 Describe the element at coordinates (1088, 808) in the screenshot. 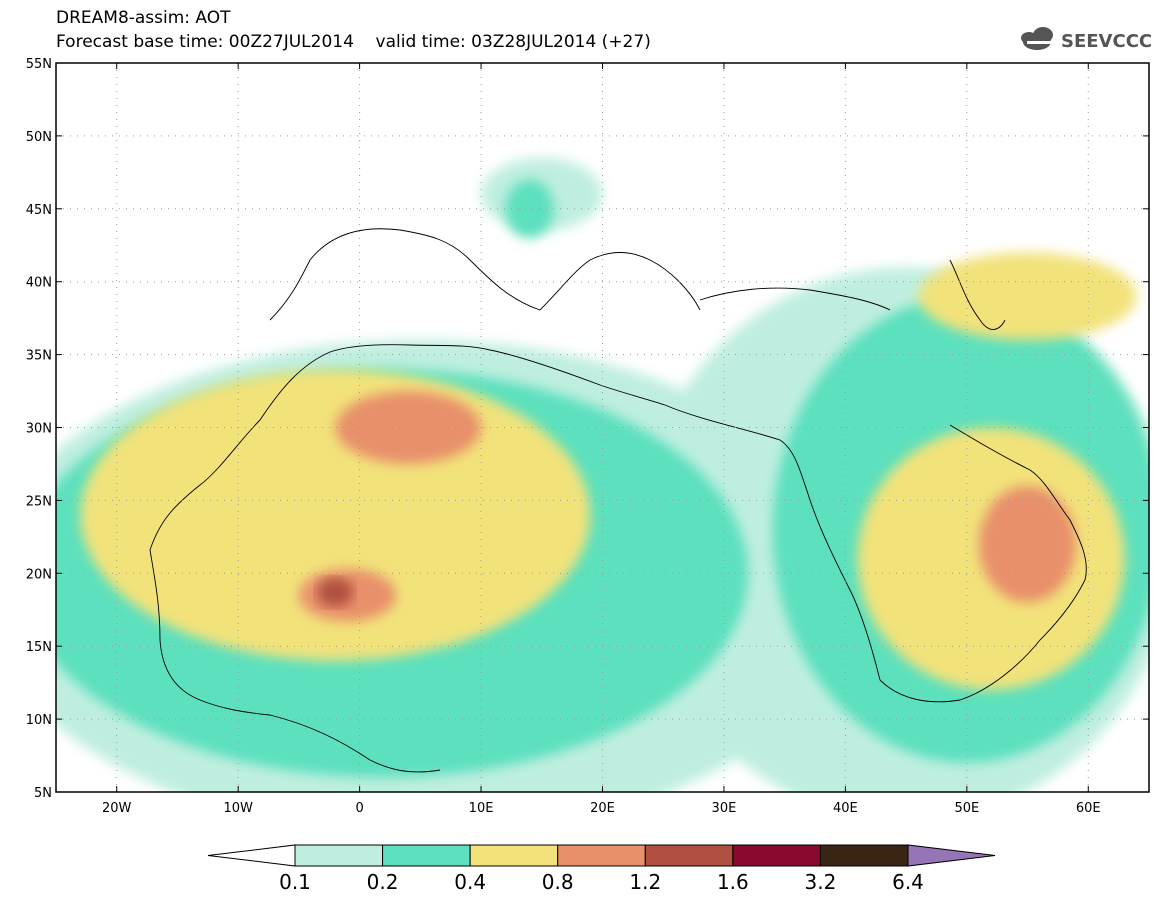

I see `lon-tick-label: 60E` at that location.